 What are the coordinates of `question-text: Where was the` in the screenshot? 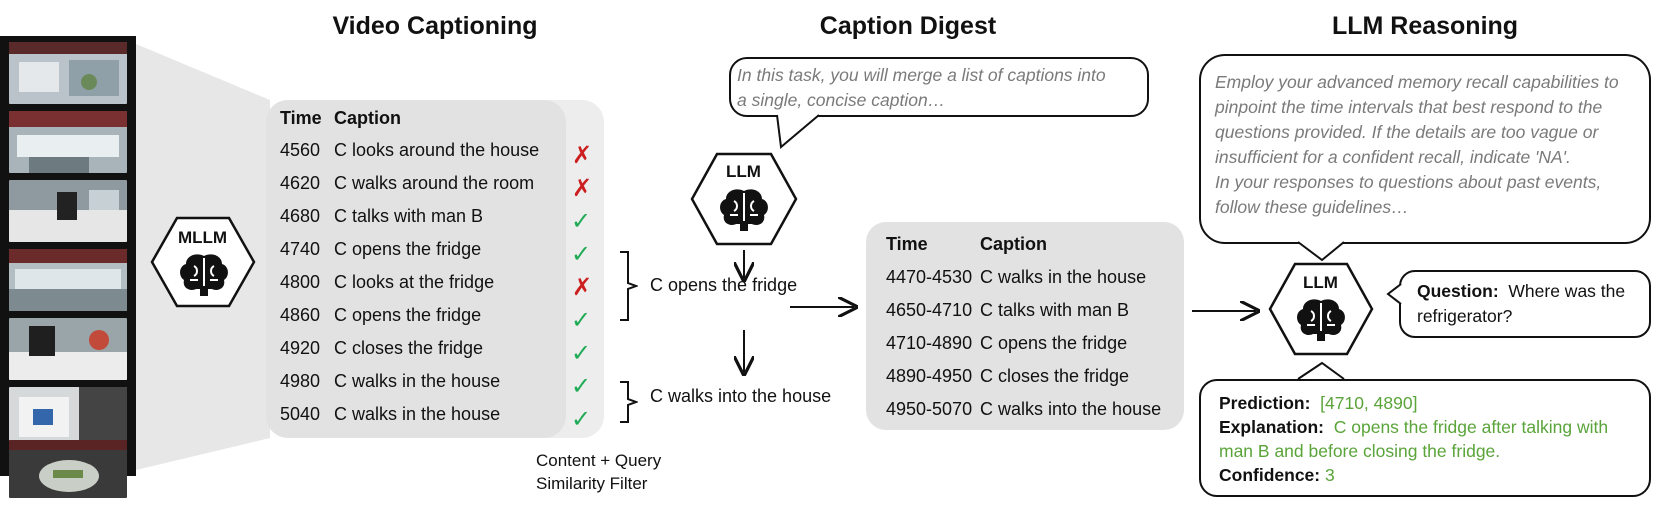 It's located at (1567, 291).